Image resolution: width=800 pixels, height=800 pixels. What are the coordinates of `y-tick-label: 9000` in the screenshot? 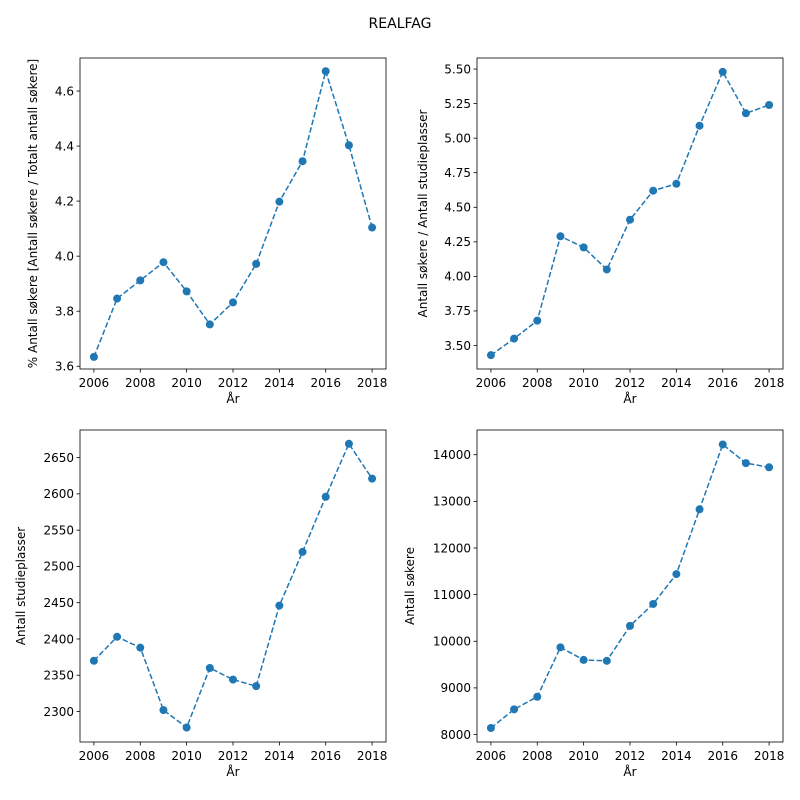 It's located at (455, 688).